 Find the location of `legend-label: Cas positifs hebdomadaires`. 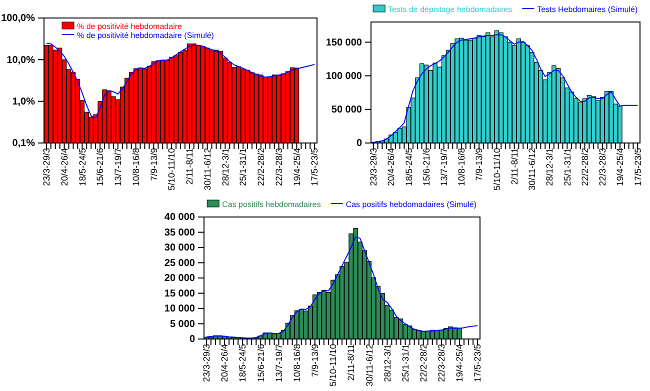

legend-label: Cas positifs hebdomadaires is located at coordinates (271, 204).